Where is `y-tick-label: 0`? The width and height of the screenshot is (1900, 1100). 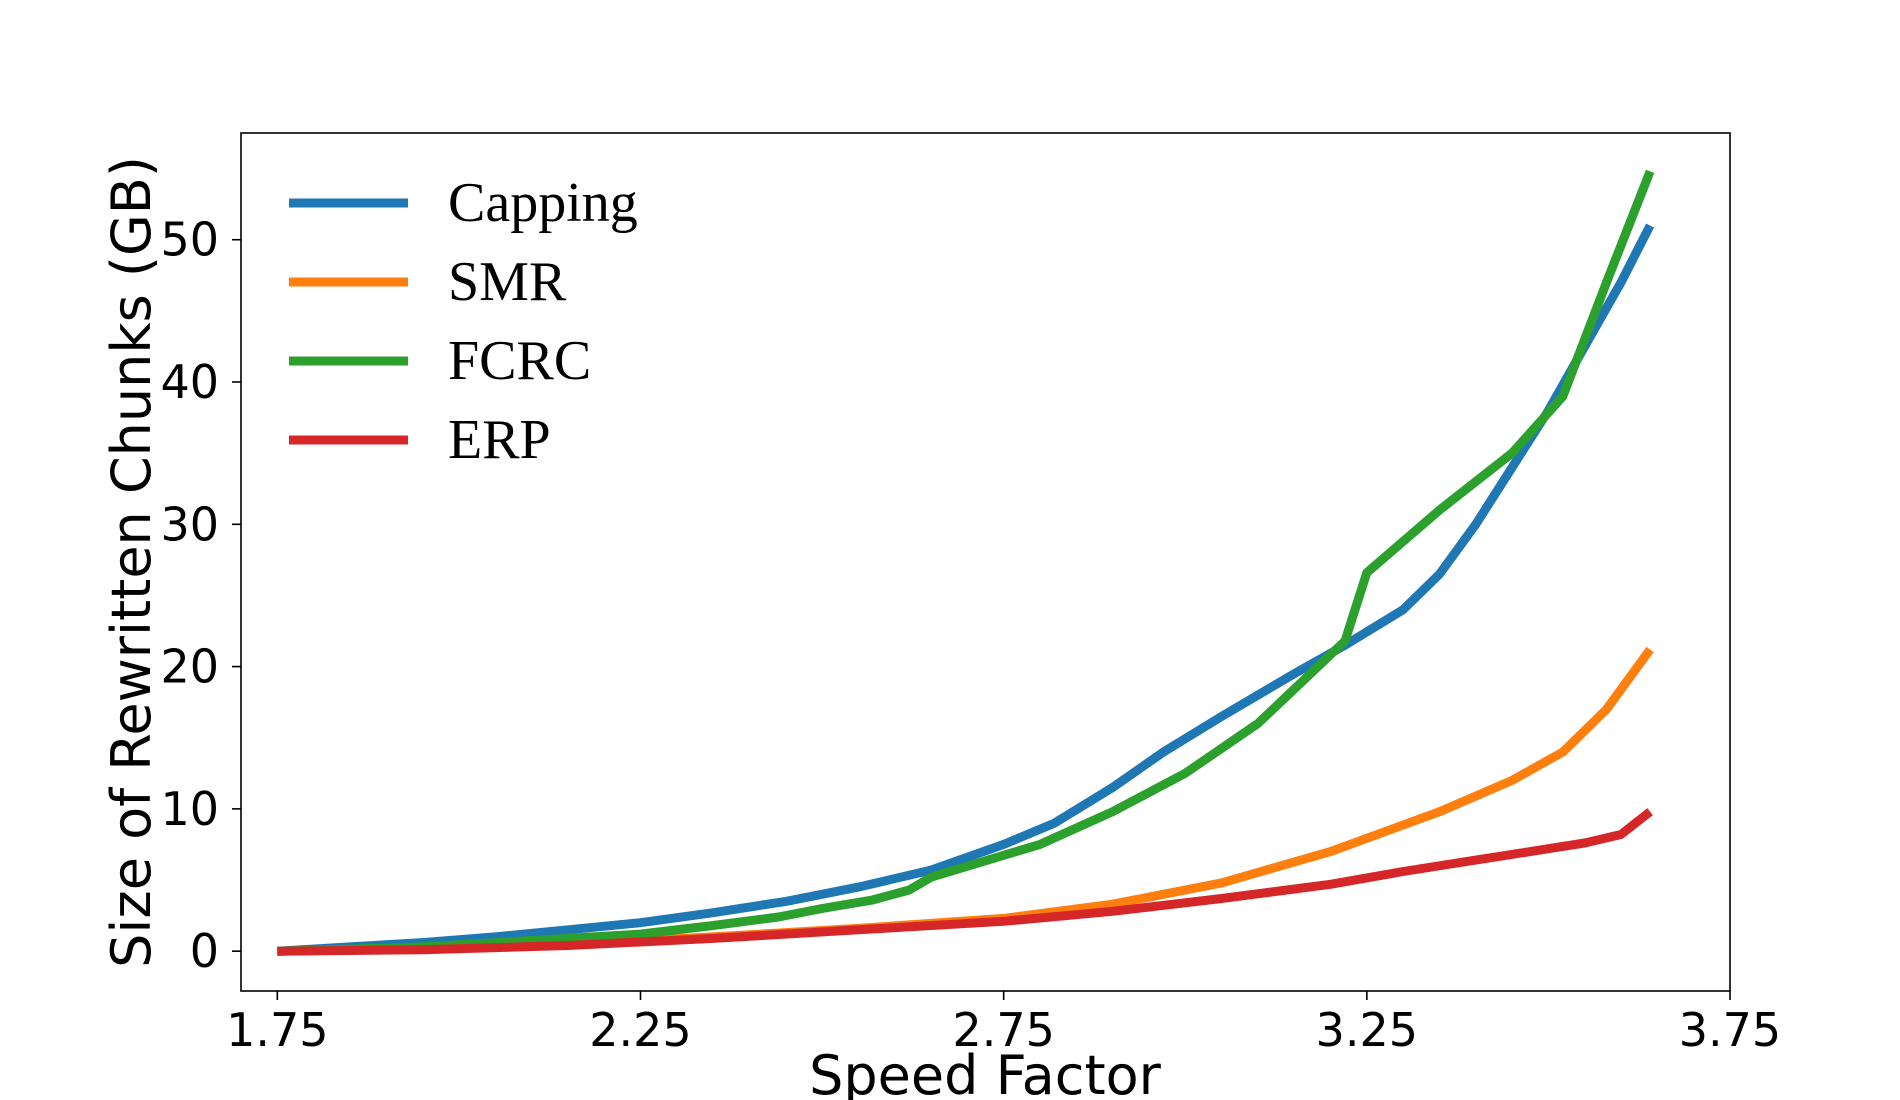
y-tick-label: 0 is located at coordinates (204, 951).